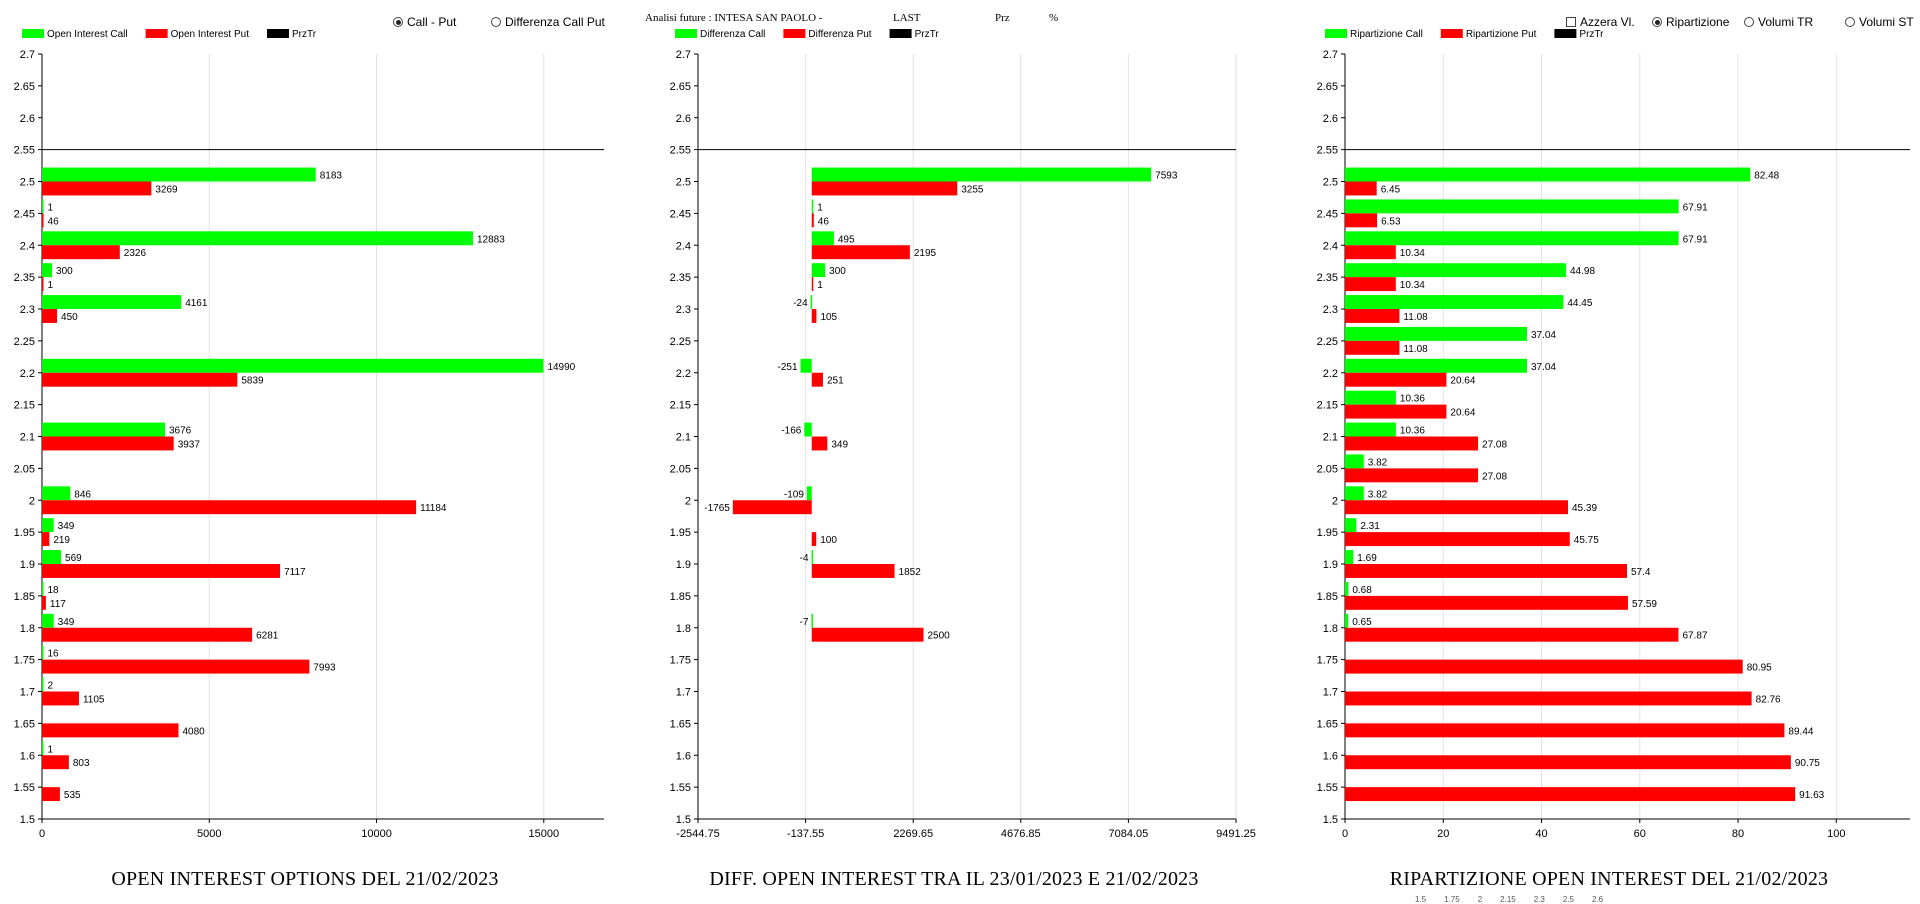 The image size is (1920, 904). What do you see at coordinates (1698, 22) in the screenshot?
I see `ripartizione-label: Ripartizione` at bounding box center [1698, 22].